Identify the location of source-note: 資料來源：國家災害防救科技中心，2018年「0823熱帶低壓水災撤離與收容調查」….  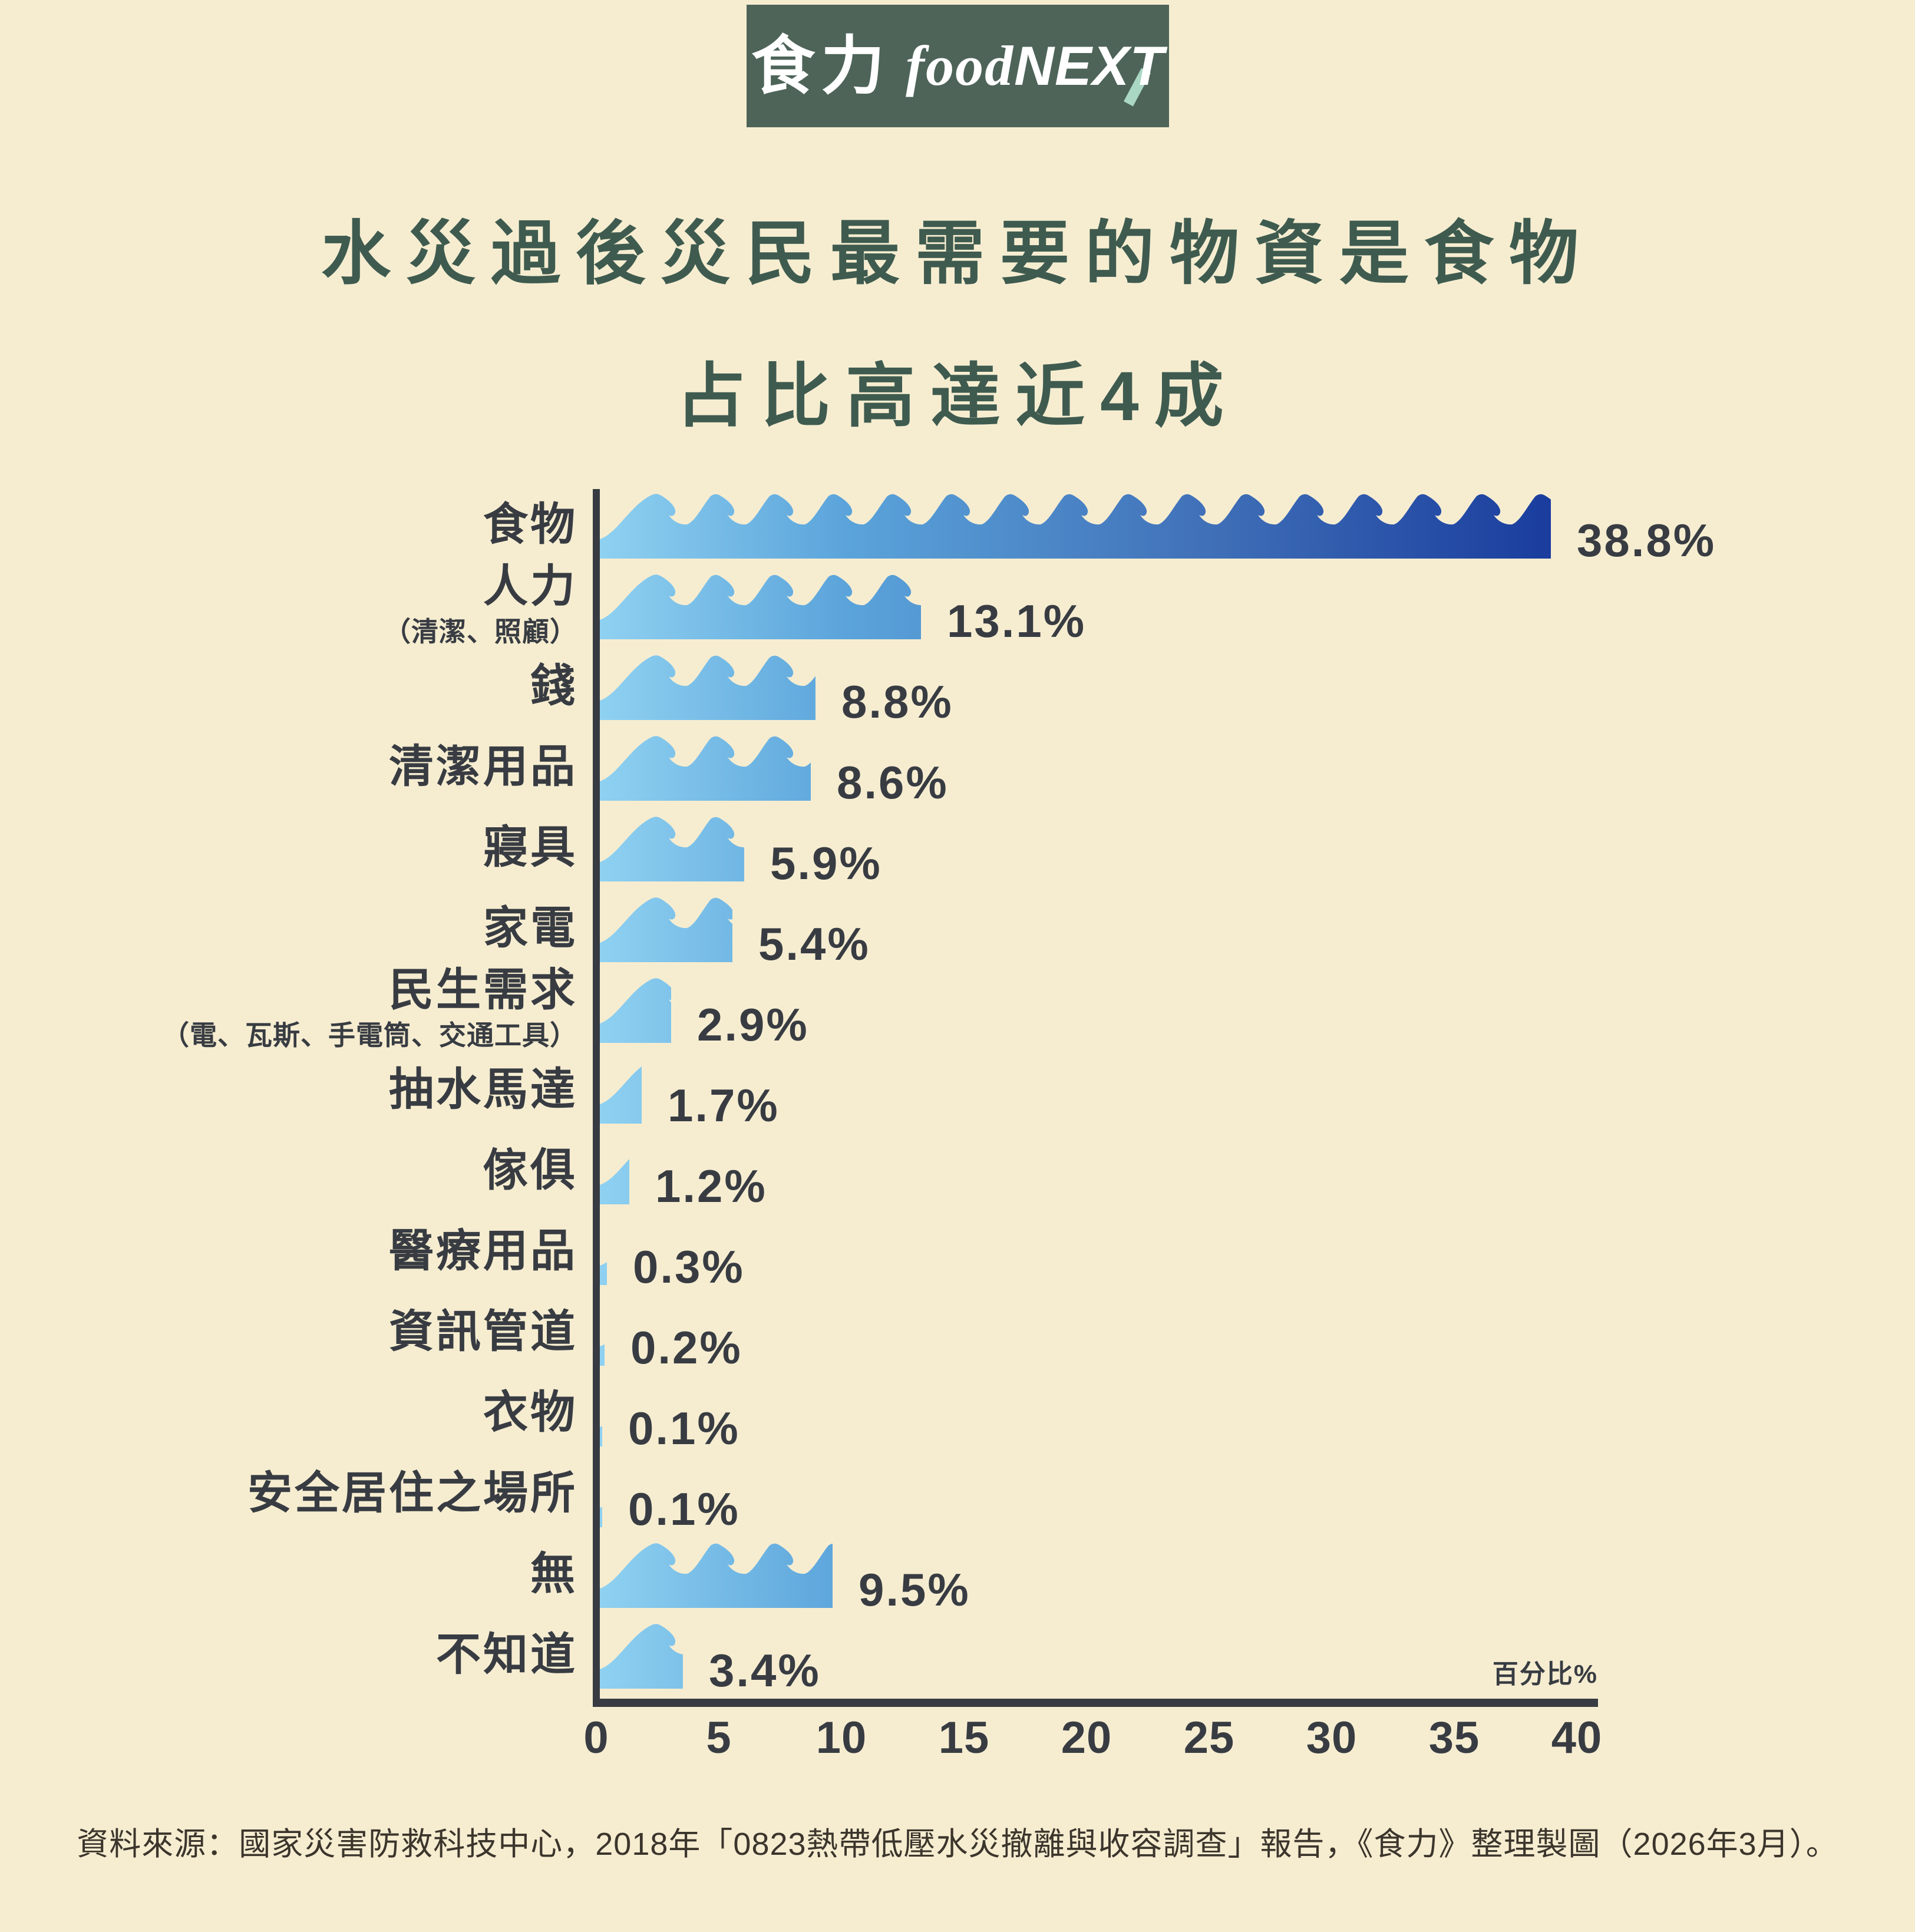
(957, 1844).